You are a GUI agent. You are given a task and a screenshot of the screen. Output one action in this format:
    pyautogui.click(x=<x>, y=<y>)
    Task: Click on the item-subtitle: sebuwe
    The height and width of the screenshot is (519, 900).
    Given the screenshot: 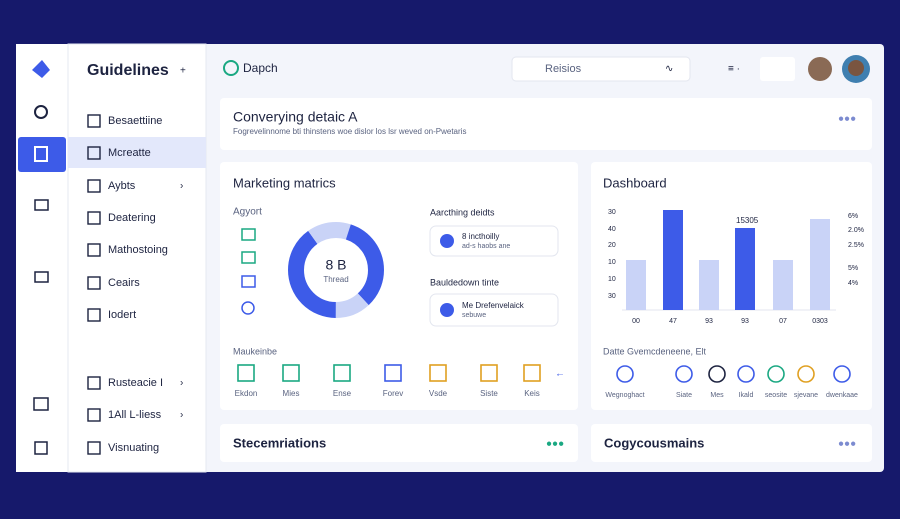 What is the action you would take?
    pyautogui.click(x=474, y=315)
    